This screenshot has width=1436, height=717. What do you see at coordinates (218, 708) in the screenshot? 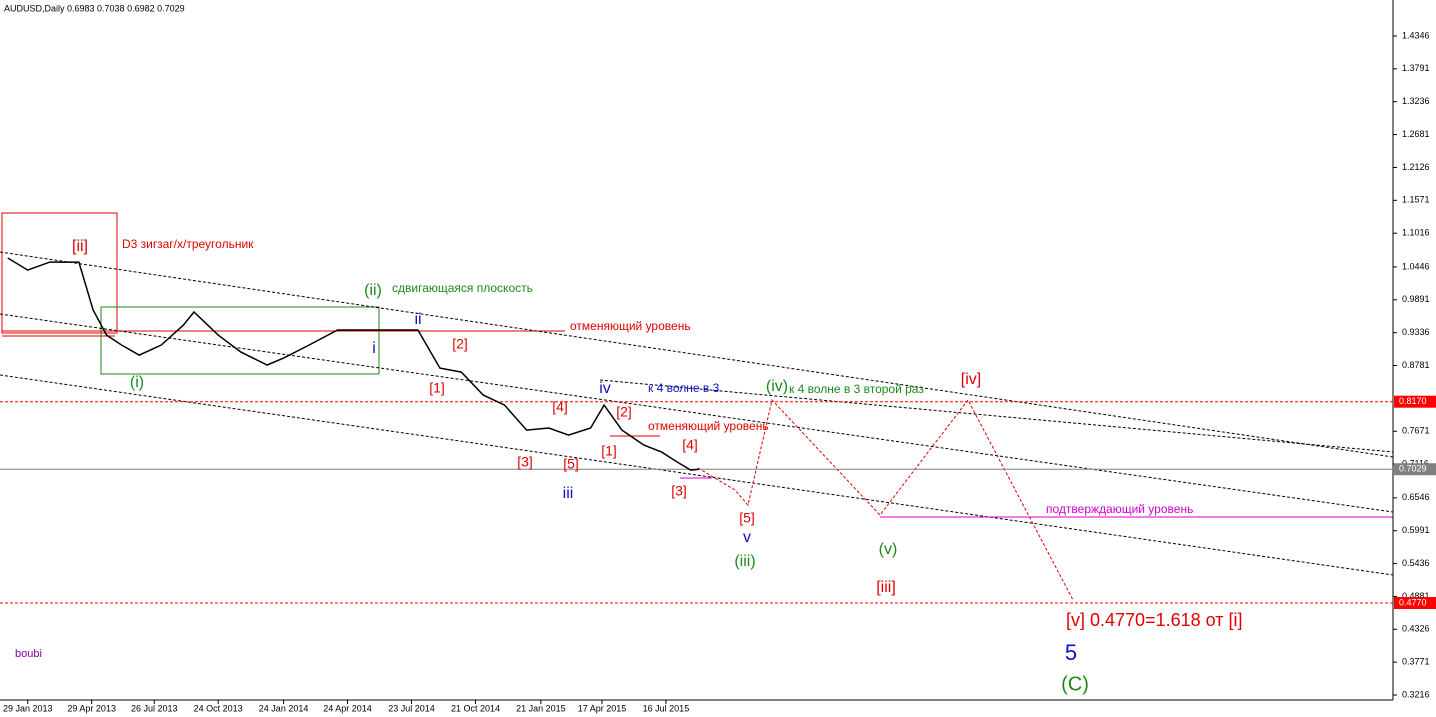
I see `x-tick-label: 24 Oct 2013` at bounding box center [218, 708].